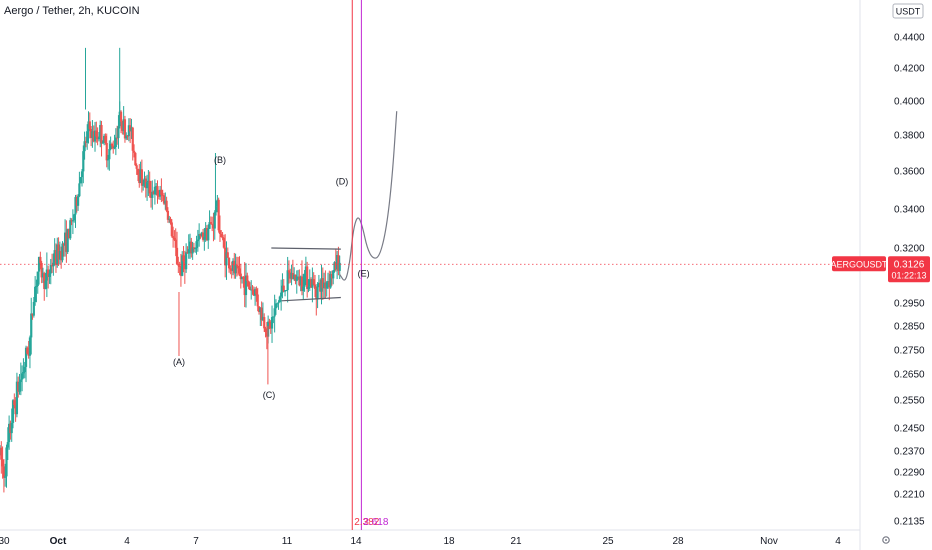  I want to click on price-tick-label: 0.2135, so click(909, 522).